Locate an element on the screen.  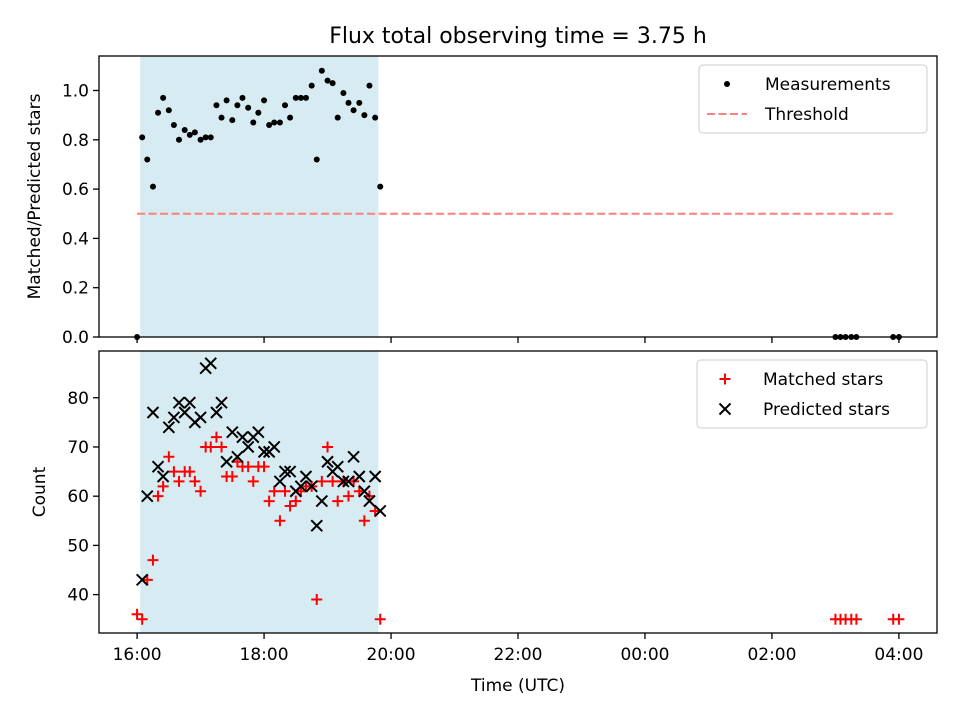
y-tick-label: 0.2 is located at coordinates (75, 289).